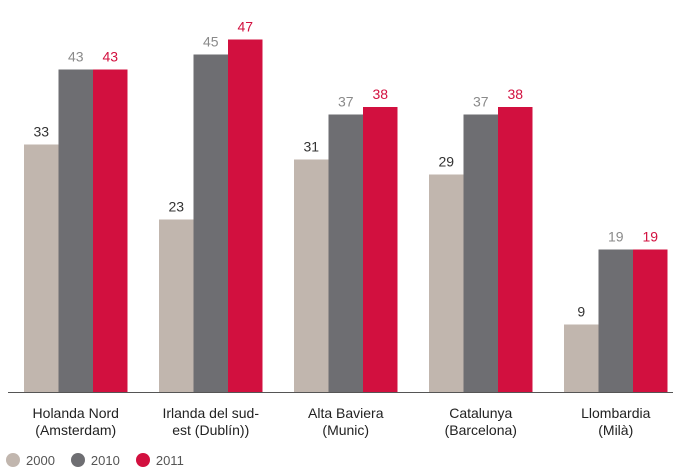 The image size is (681, 469). I want to click on legend-item-2000: 2000, so click(30, 460).